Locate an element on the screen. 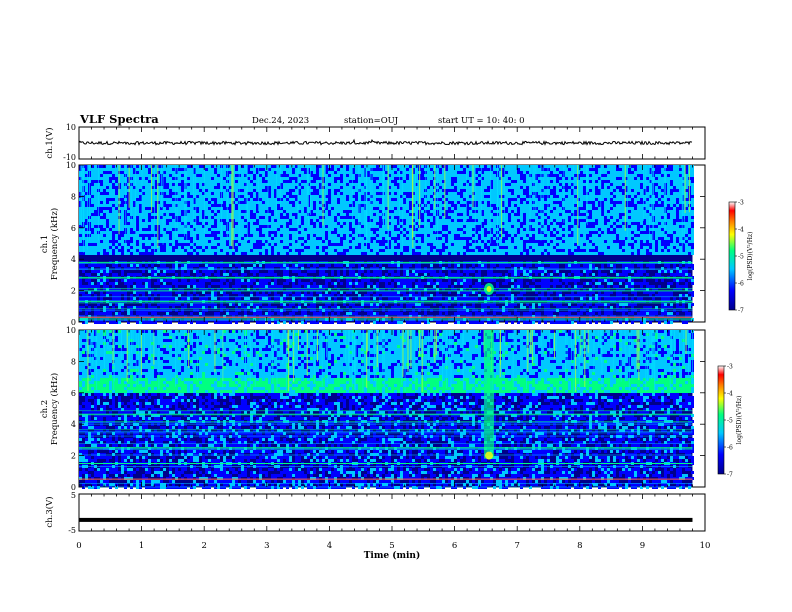 The height and width of the screenshot is (612, 792). ch1-waveform-panel: 10 -10 ch.1(V) is located at coordinates (375, 142).